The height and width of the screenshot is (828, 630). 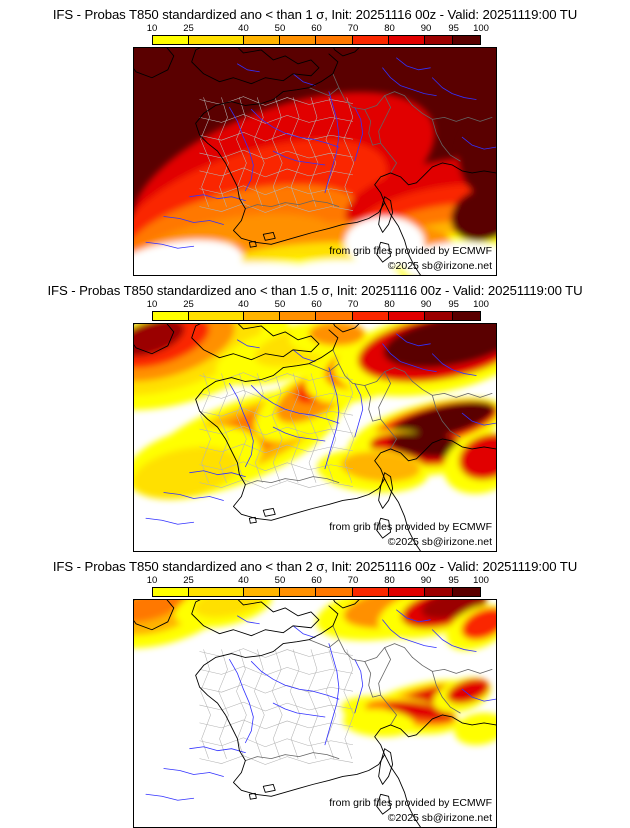 What do you see at coordinates (426, 580) in the screenshot?
I see `colorbar-tick-90: 90` at bounding box center [426, 580].